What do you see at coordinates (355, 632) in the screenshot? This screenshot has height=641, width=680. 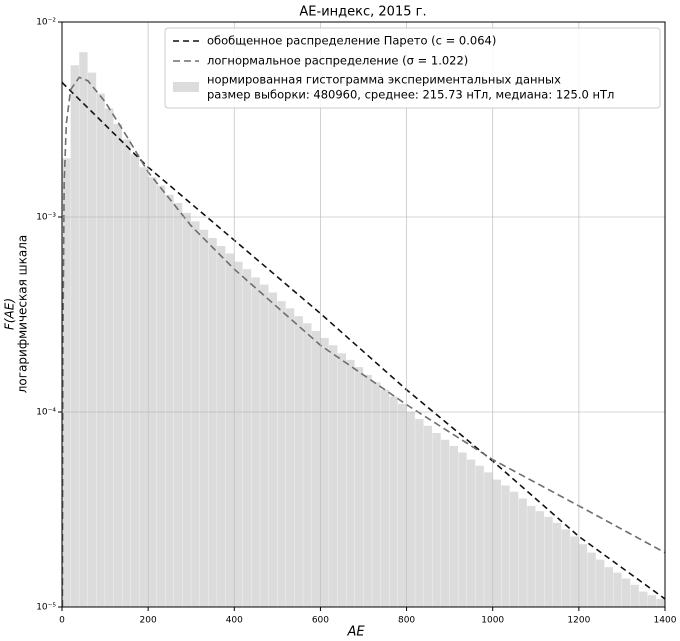 I see `x-axis-label: AE` at bounding box center [355, 632].